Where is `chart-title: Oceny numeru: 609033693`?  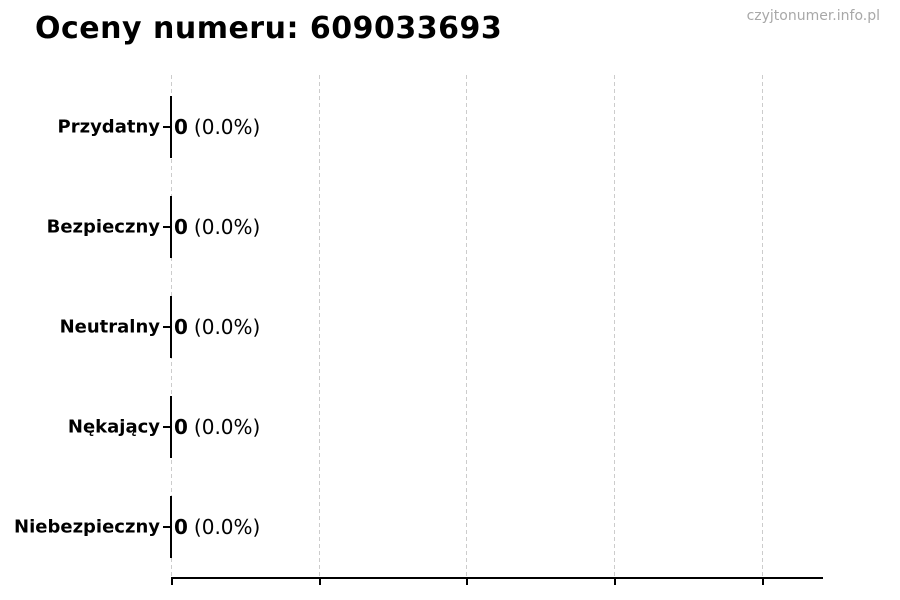
chart-title: Oceny numeru: 609033693 is located at coordinates (269, 28).